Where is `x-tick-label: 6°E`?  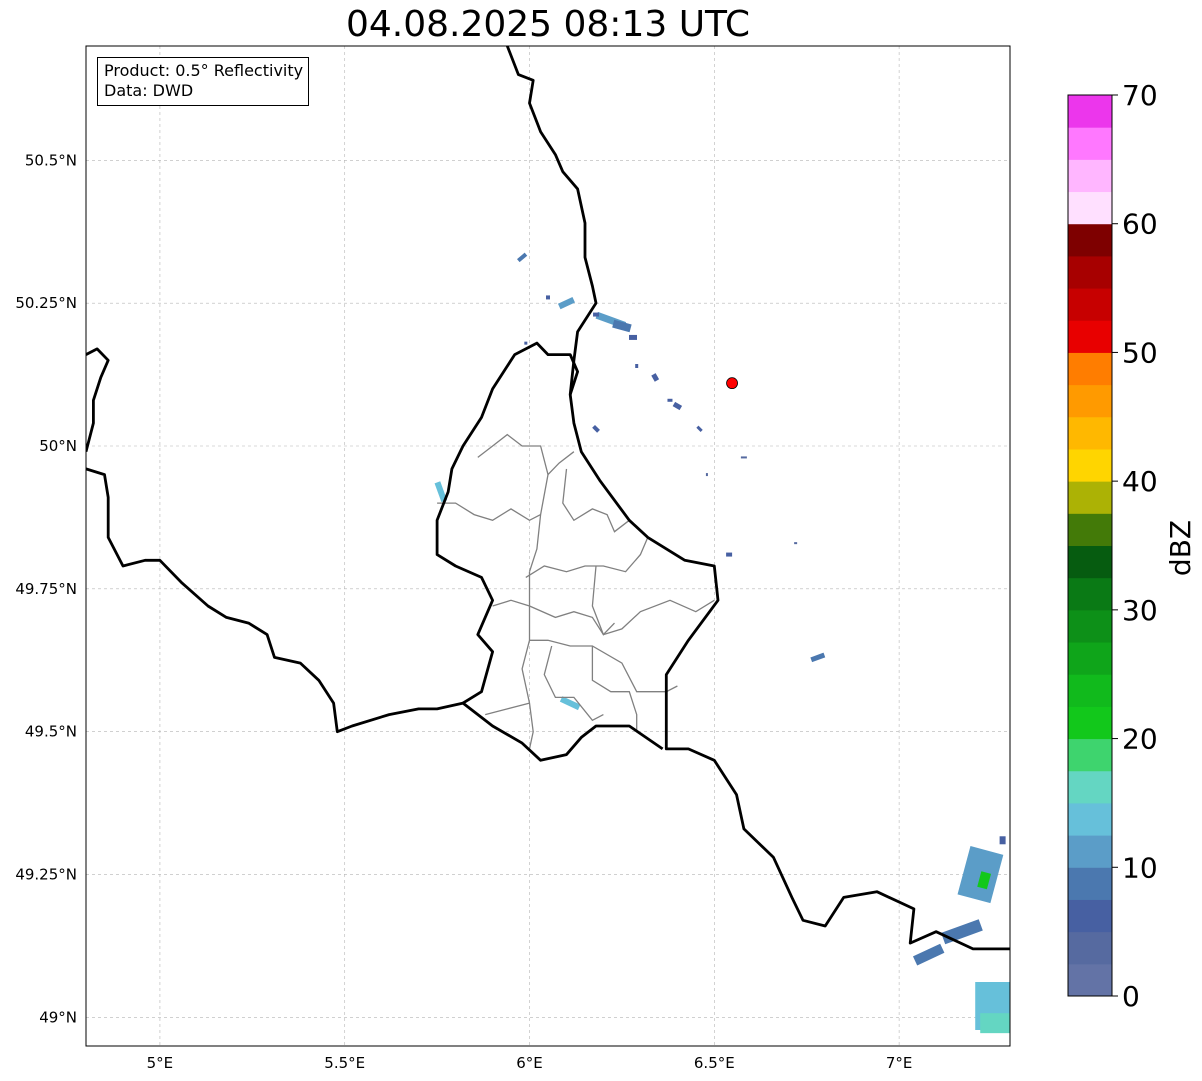 x-tick-label: 6°E is located at coordinates (529, 1063).